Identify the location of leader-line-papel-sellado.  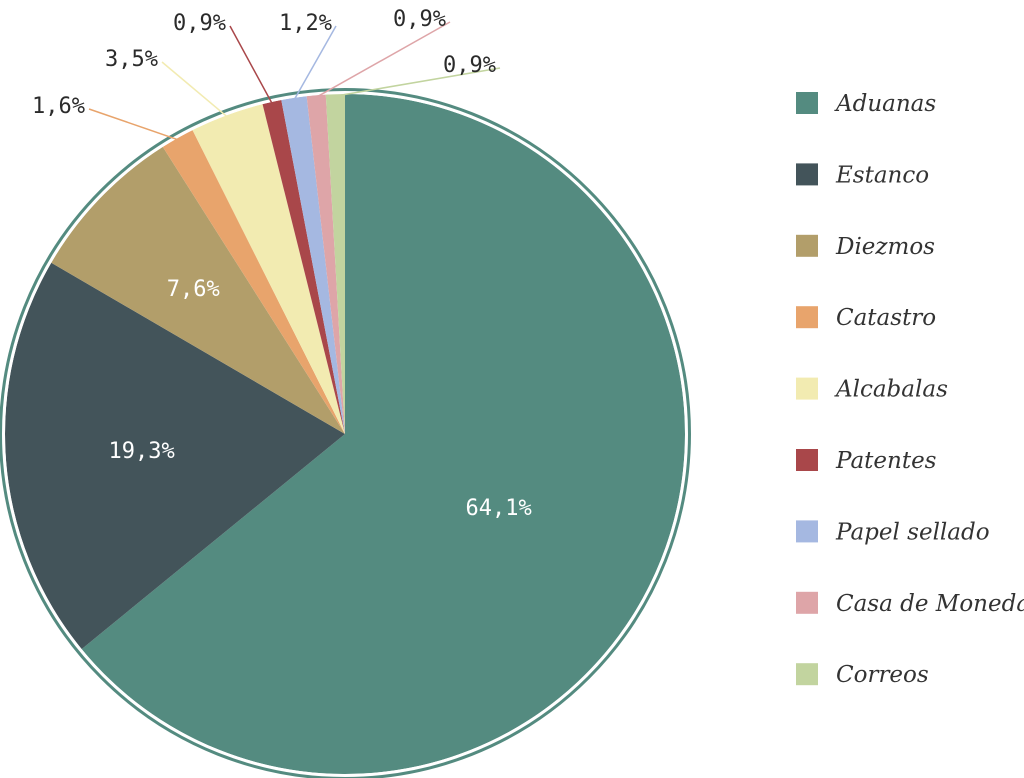
(315, 63).